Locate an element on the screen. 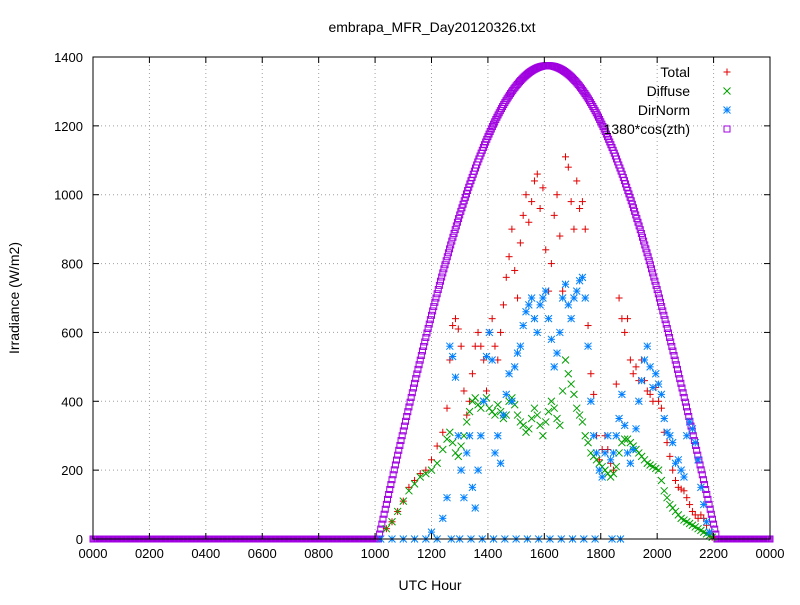 The image size is (800, 605). legend-label: Diffuse is located at coordinates (669, 91).